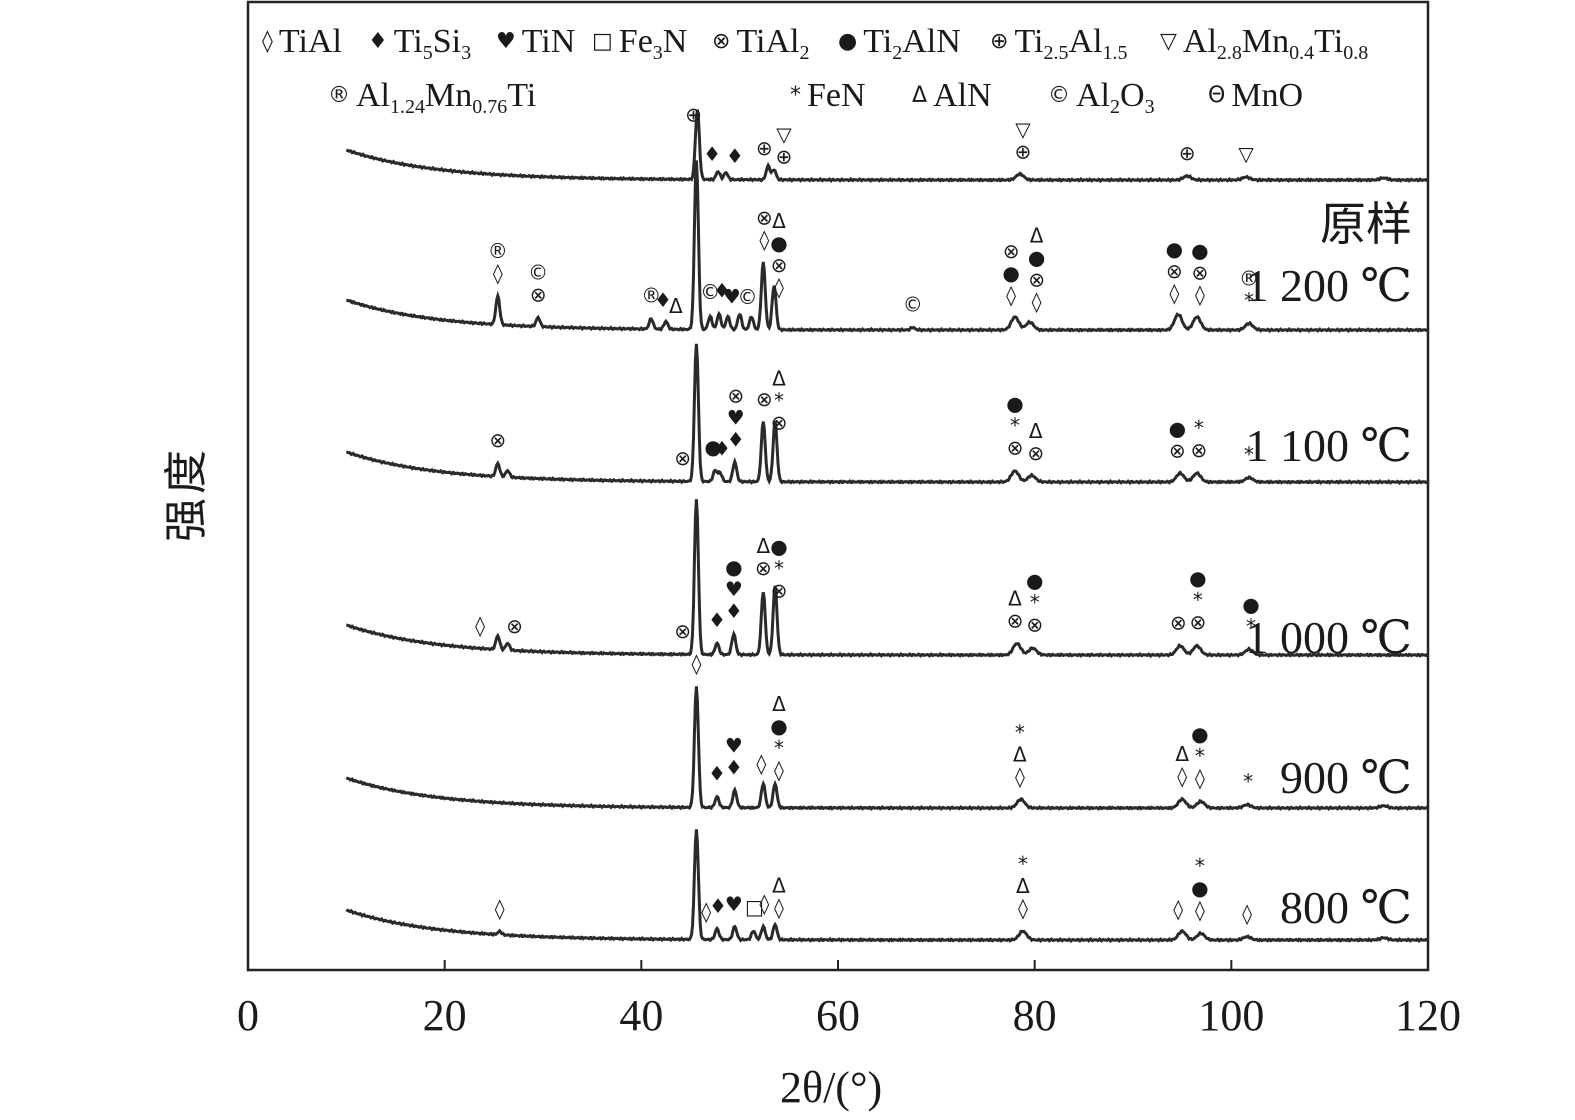  I want to click on legend-text-part: 2, so click(804, 53).